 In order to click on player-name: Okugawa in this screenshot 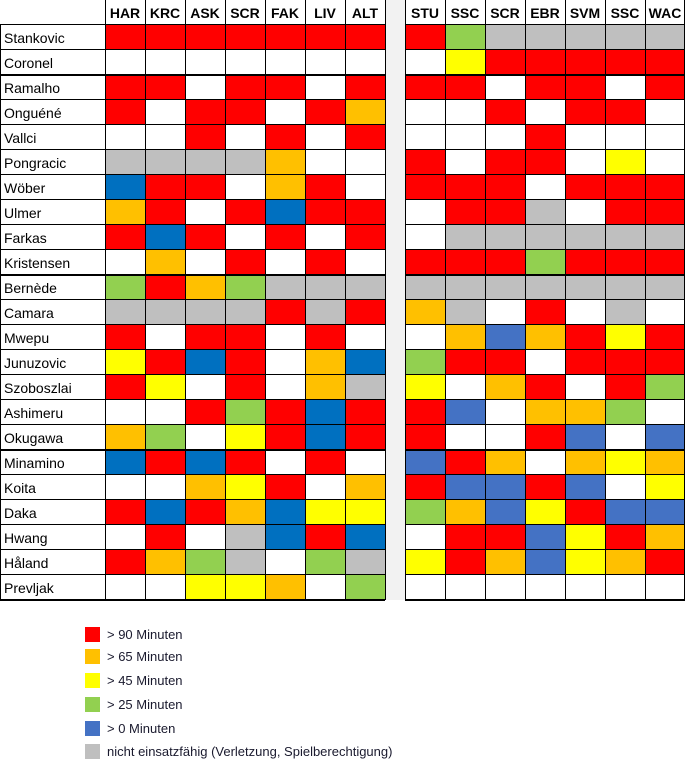, I will do `click(34, 437)`.